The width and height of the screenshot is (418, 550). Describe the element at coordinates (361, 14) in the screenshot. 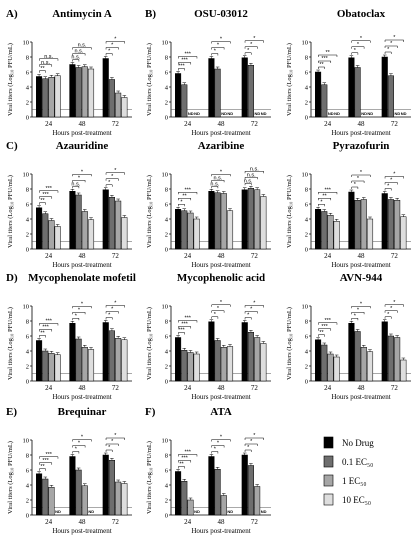

I see `panel-title: Obatoclax` at that location.